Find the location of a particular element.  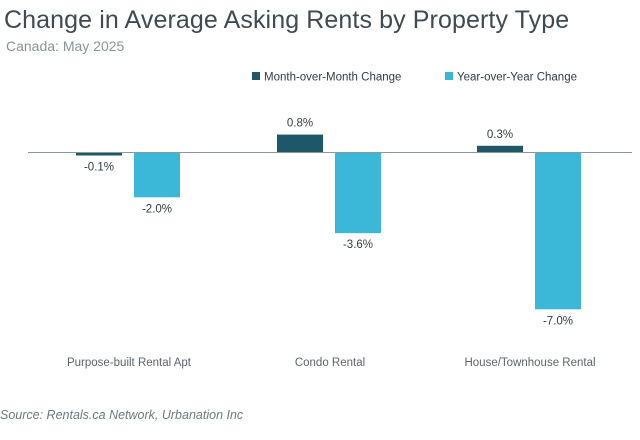

data-label: 0.3% is located at coordinates (500, 135).